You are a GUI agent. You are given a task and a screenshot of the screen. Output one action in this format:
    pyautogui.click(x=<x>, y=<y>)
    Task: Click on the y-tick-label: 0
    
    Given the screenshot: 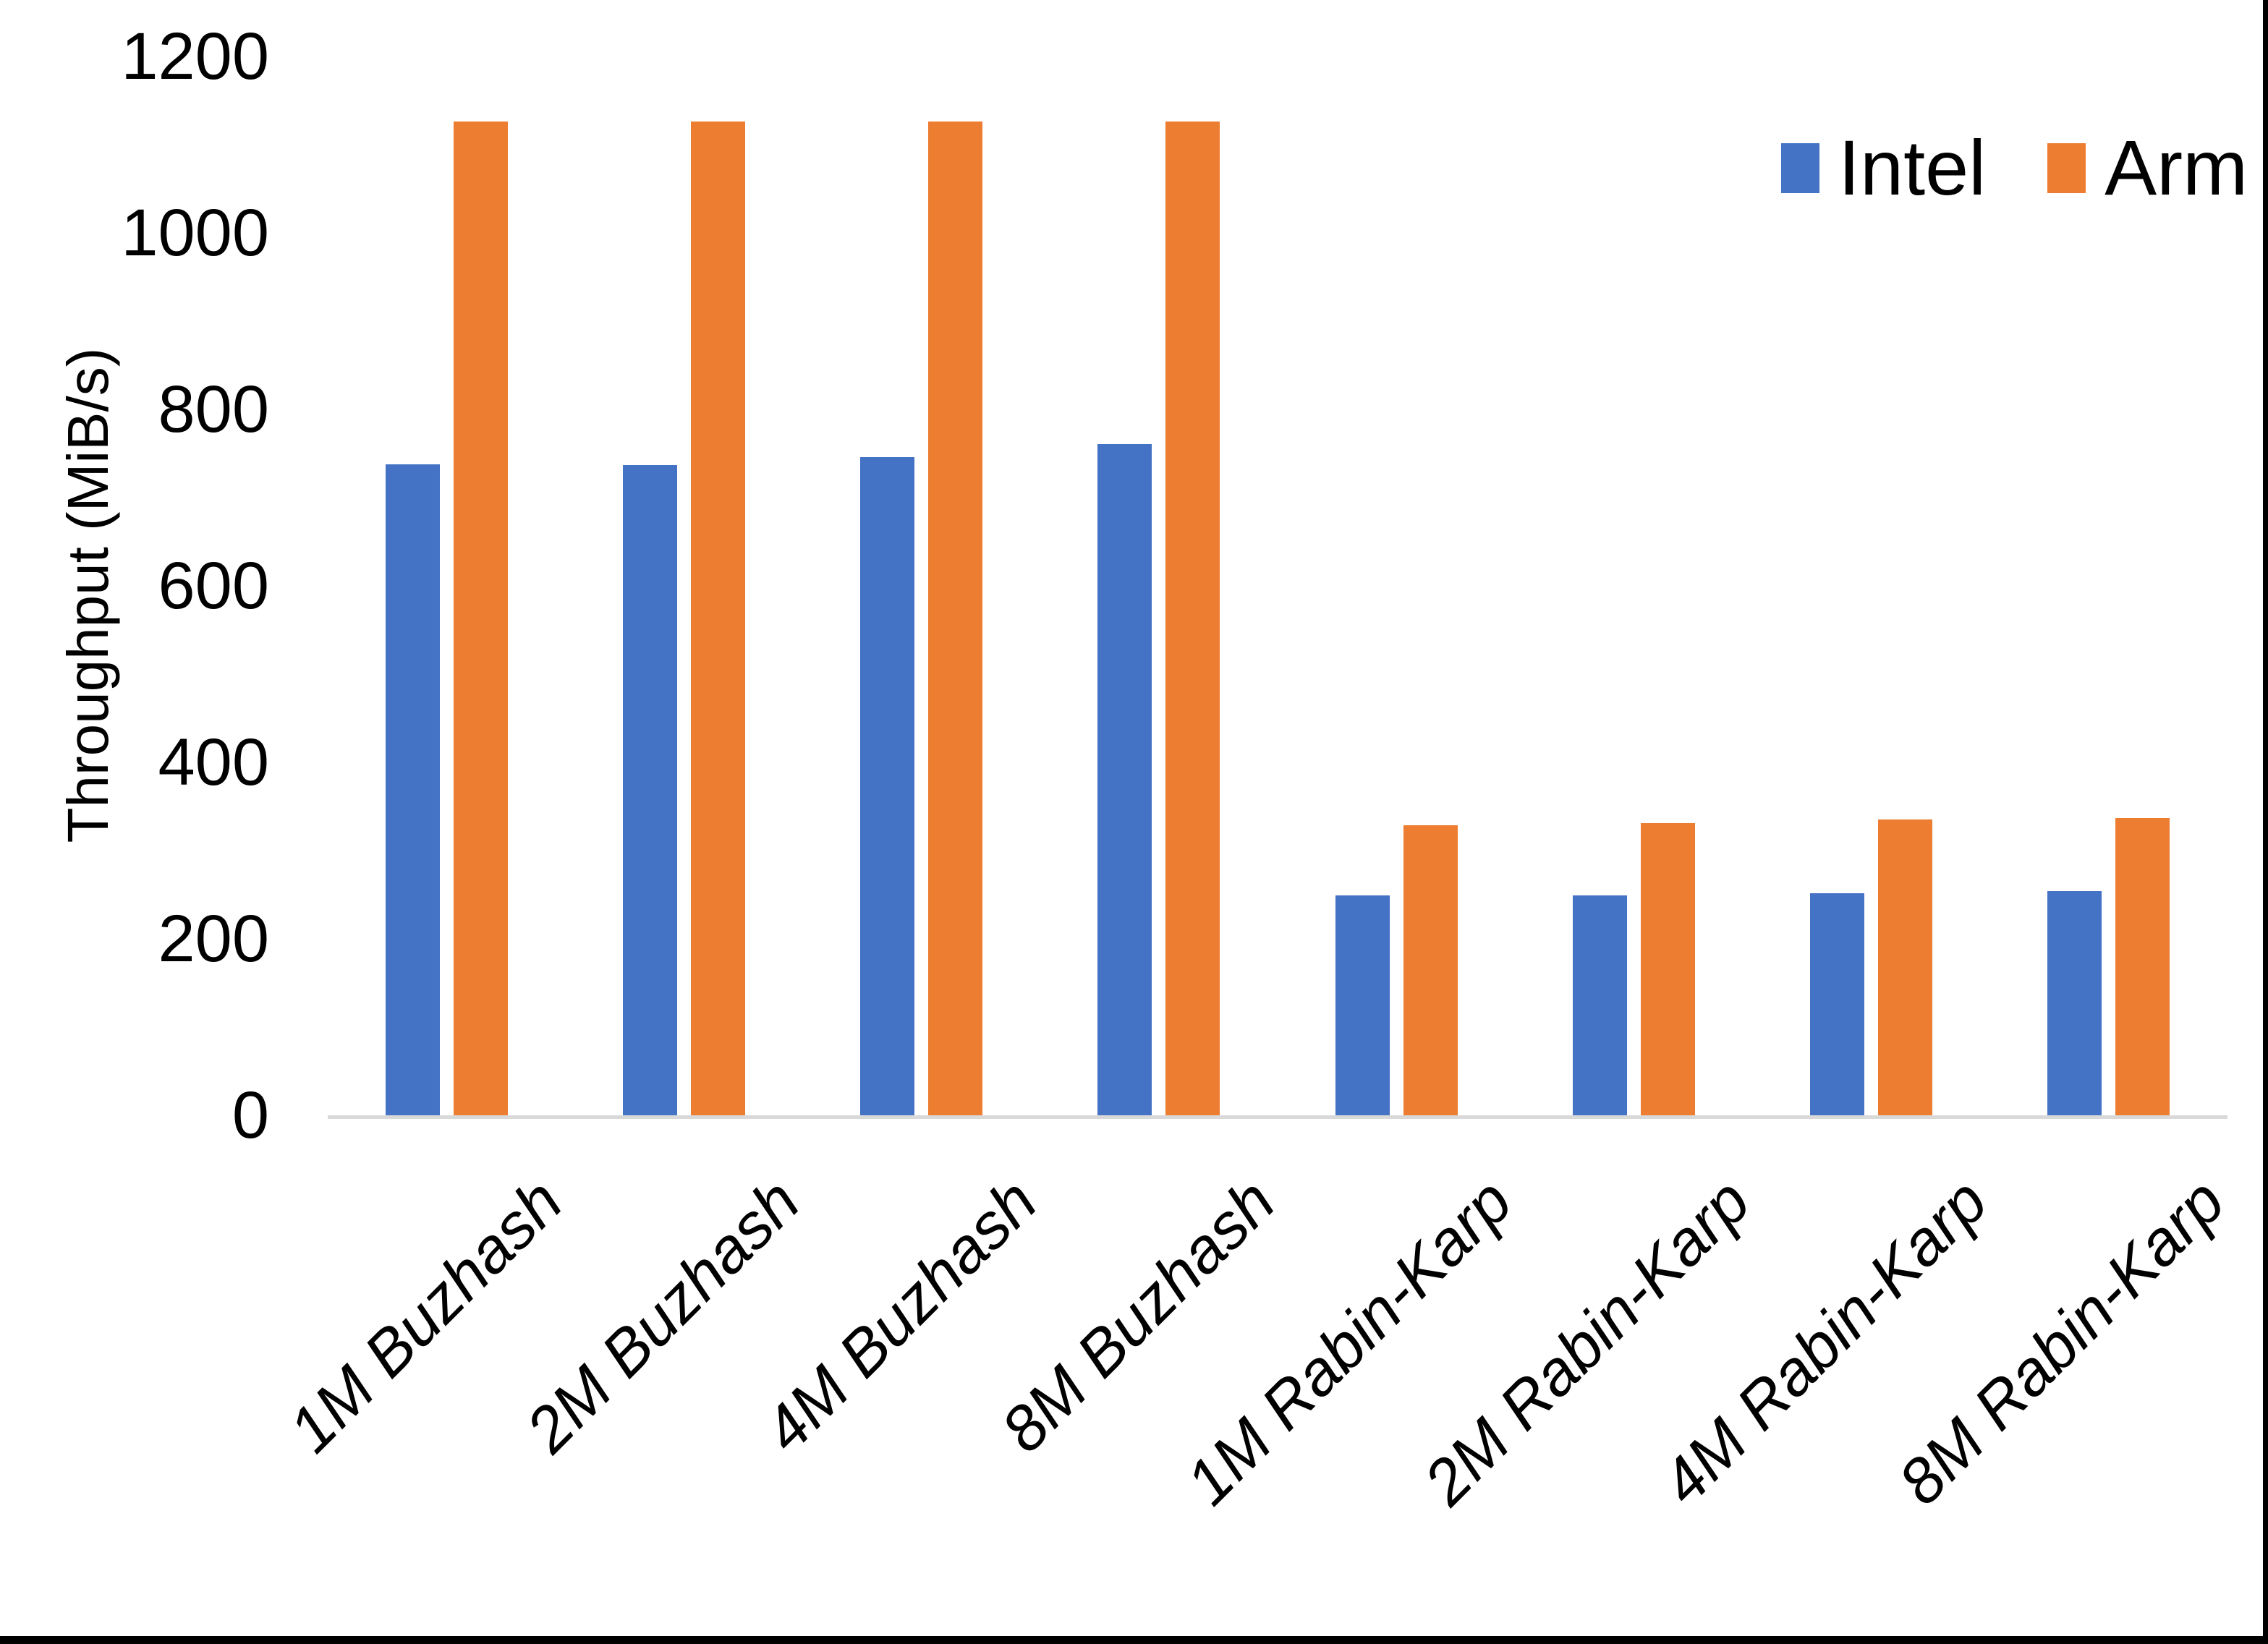 What is the action you would take?
    pyautogui.click(x=250, y=1115)
    